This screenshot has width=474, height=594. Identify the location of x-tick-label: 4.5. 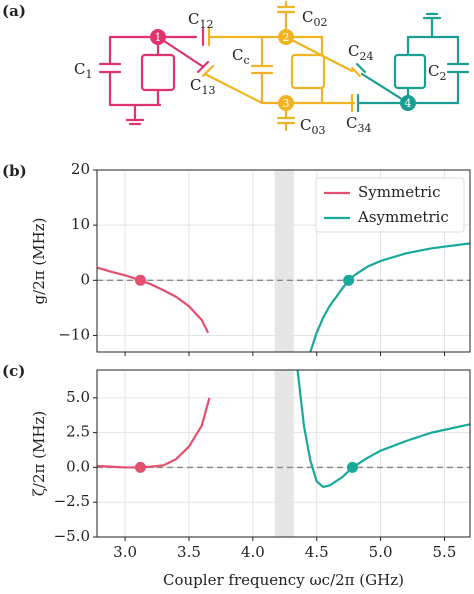
(317, 552).